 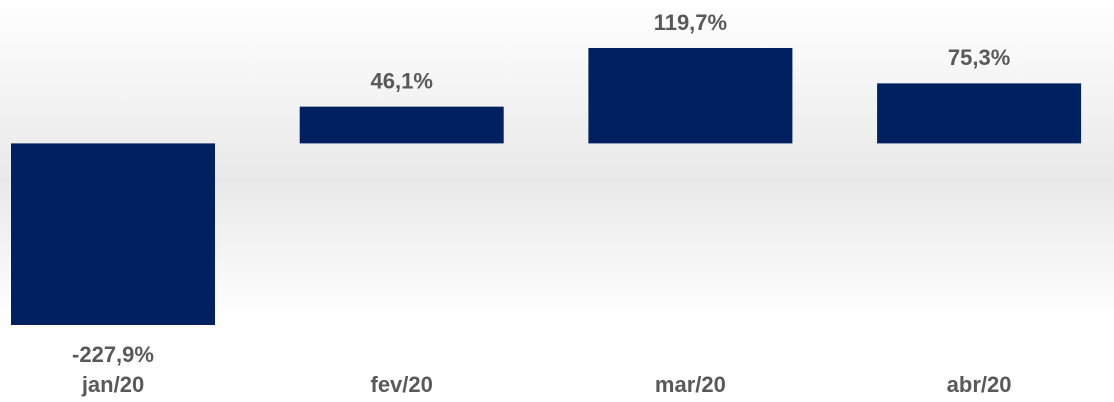 I want to click on x-tick-label: fev/20, so click(x=402, y=384).